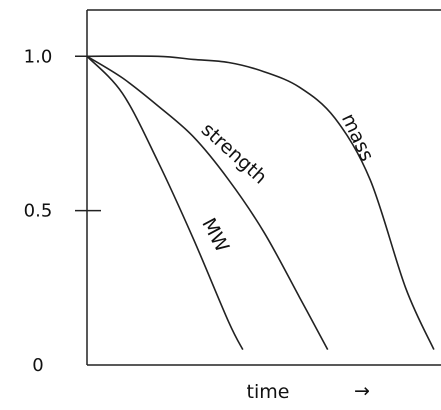  Describe the element at coordinates (215, 235) in the screenshot. I see `curve-label-mw: MW` at that location.